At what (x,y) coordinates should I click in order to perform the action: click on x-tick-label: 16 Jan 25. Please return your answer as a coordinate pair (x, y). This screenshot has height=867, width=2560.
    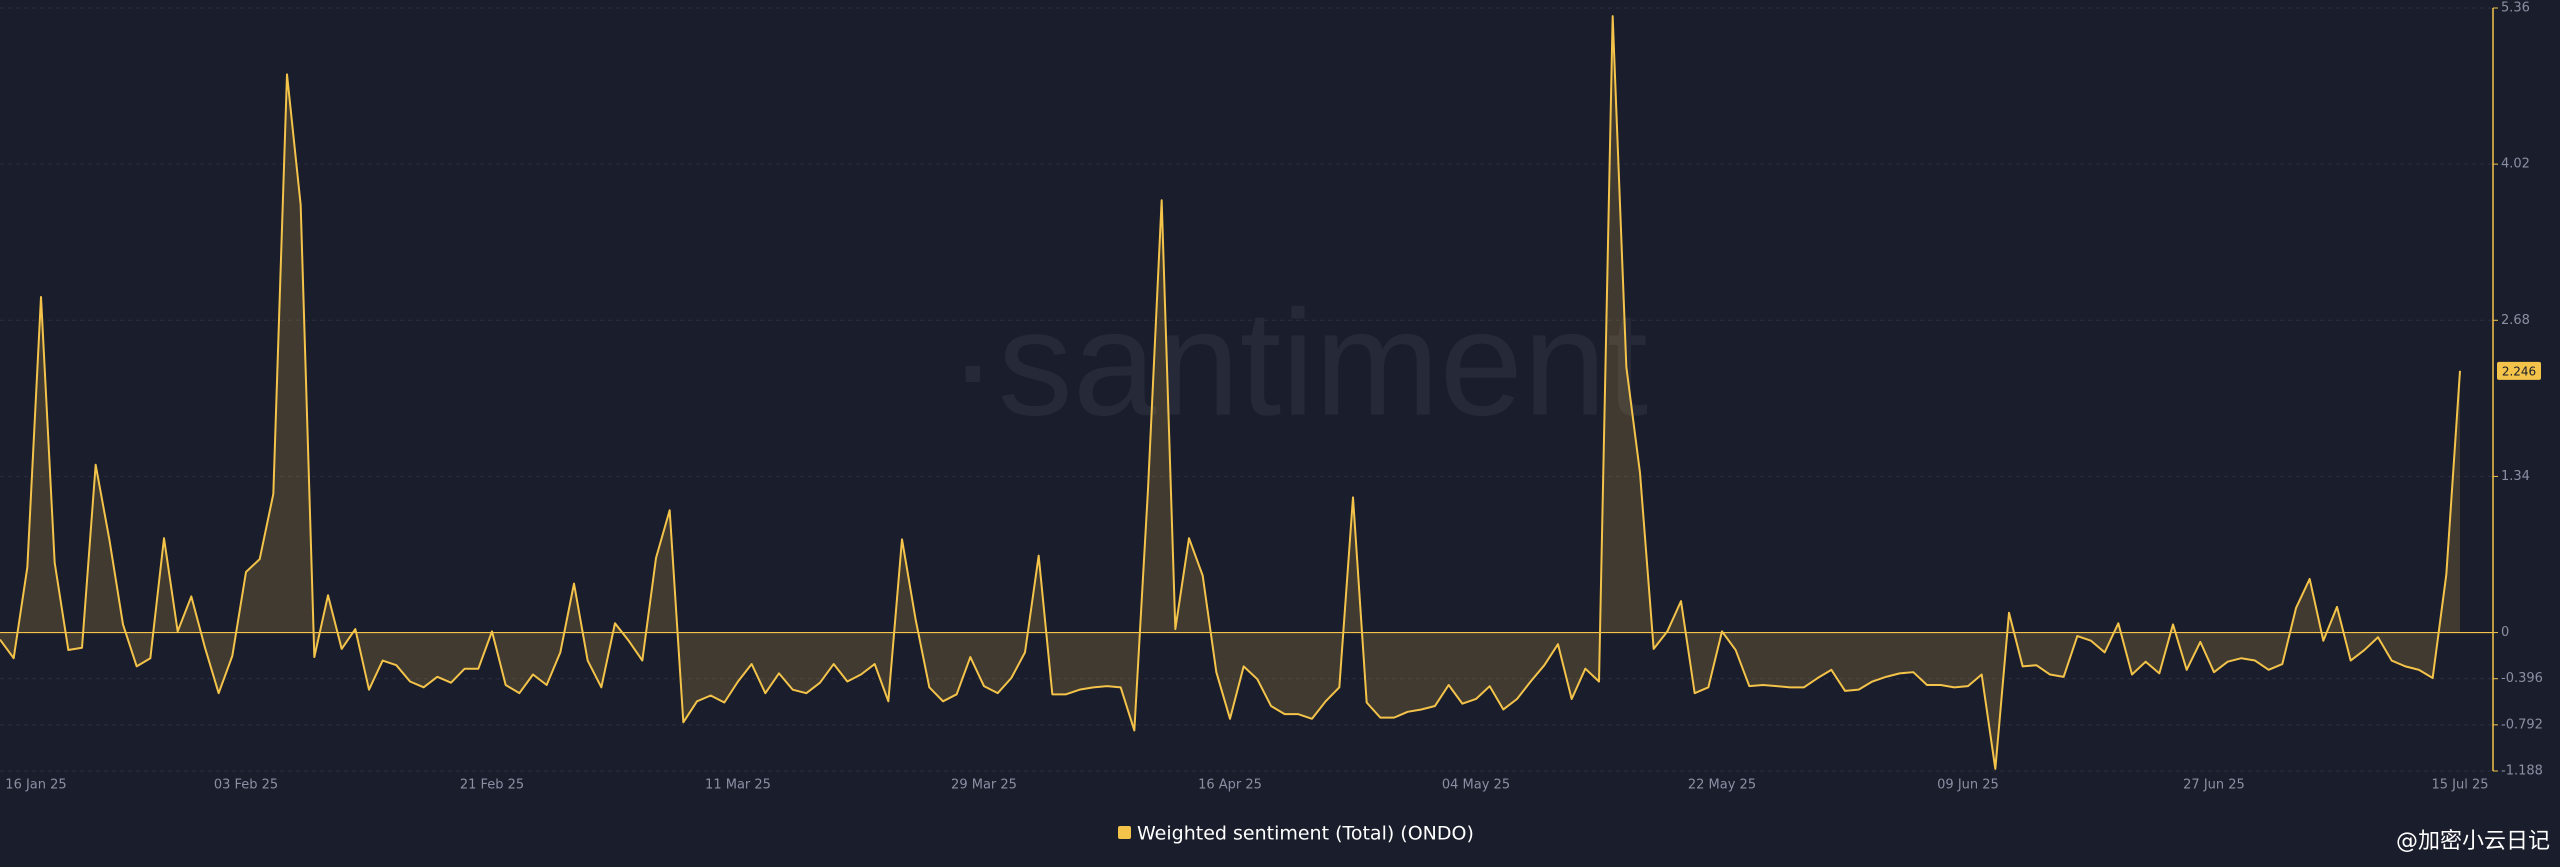
    Looking at the image, I should click on (35, 785).